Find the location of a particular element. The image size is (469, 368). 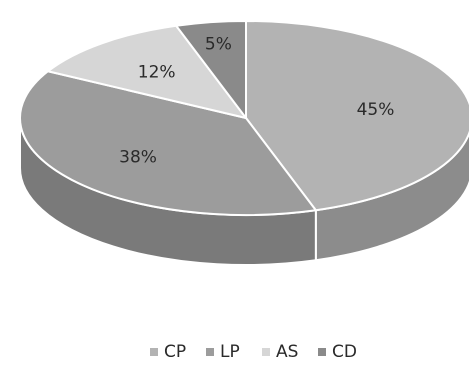

legend-swatch-cp is located at coordinates (154, 352).